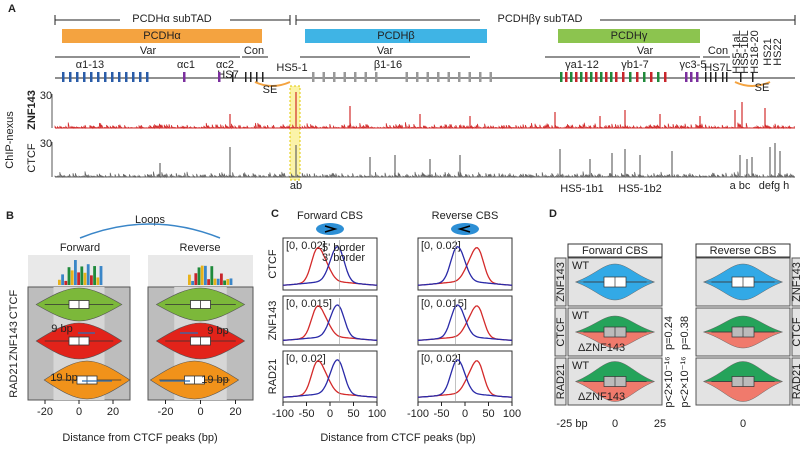 This screenshot has height=451, width=800. Describe the element at coordinates (14, 305) in the screenshot. I see `row-label: CTCF` at that location.